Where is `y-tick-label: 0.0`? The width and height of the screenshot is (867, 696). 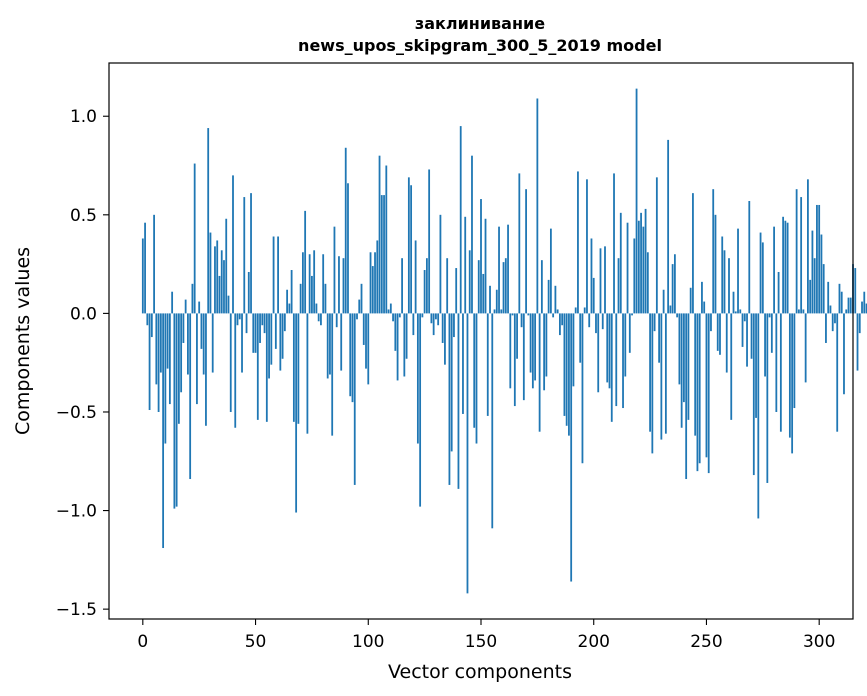 y-tick-label: 0.0 is located at coordinates (83, 314).